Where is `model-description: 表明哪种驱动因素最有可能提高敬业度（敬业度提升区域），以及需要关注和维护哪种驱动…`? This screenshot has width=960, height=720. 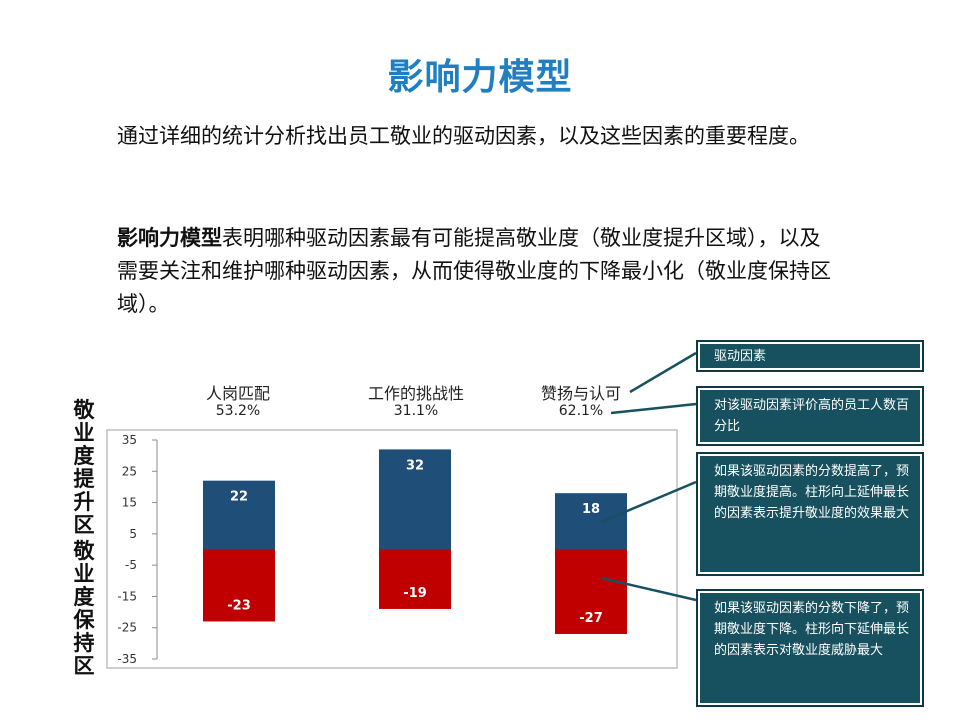 model-description: 表明哪种驱动因素最有可能提高敬业度（敬业度提升区域），以及需要关注和维护哪种驱动… is located at coordinates (474, 271).